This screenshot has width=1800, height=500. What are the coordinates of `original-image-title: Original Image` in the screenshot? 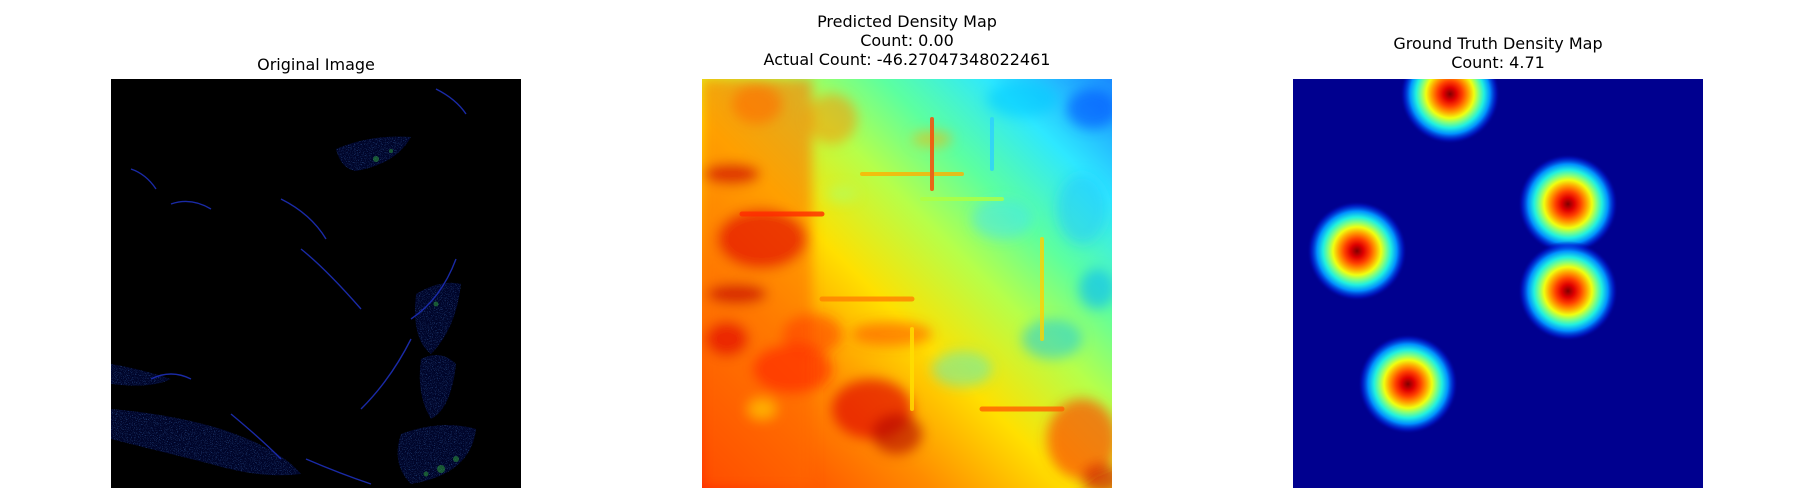 It's located at (316, 64).